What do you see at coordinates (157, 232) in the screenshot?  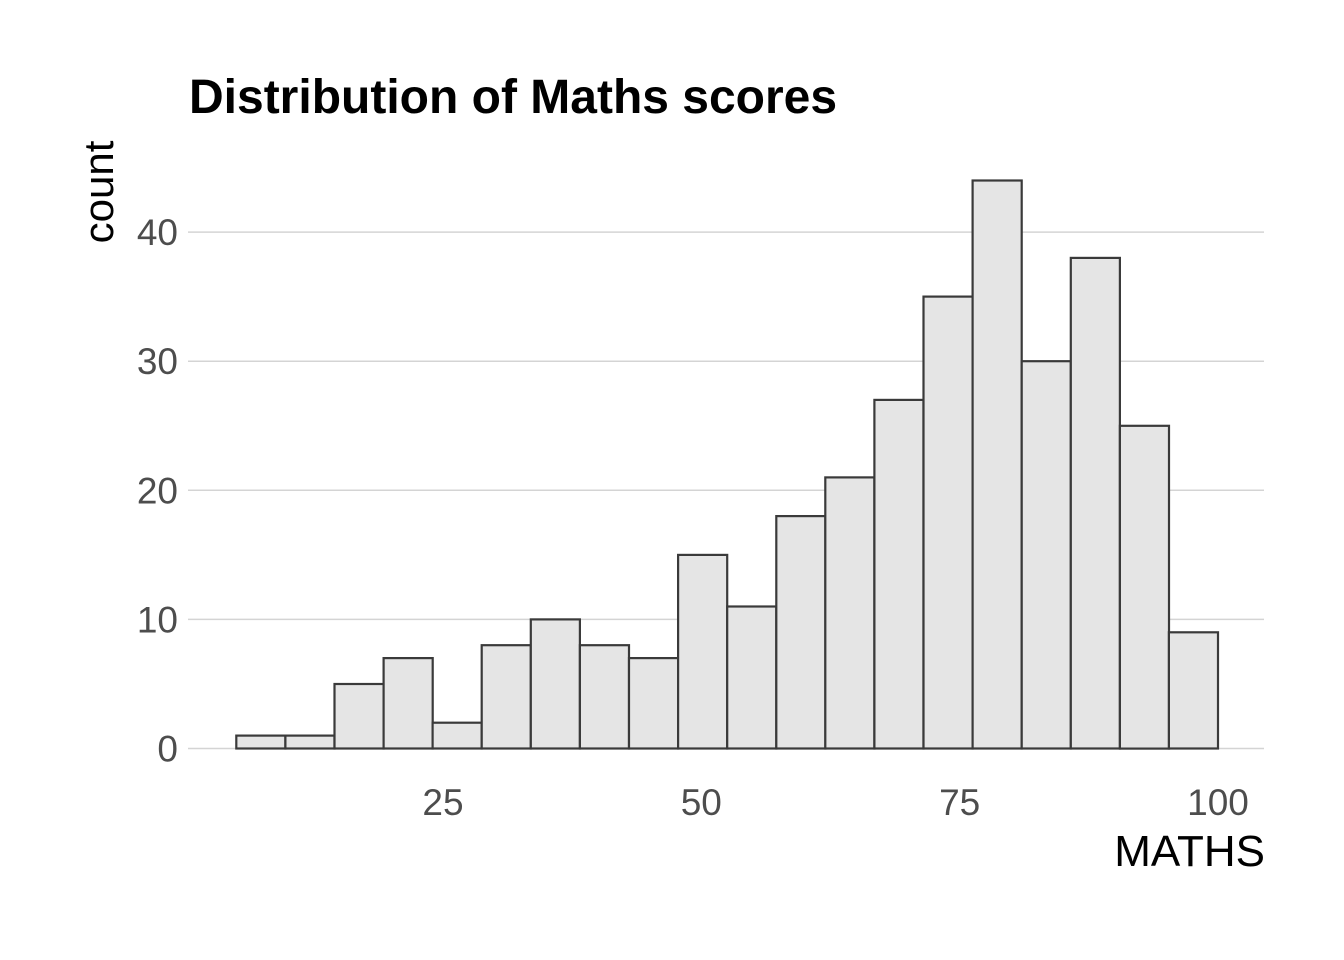 I see `y-tick-label: 40` at bounding box center [157, 232].